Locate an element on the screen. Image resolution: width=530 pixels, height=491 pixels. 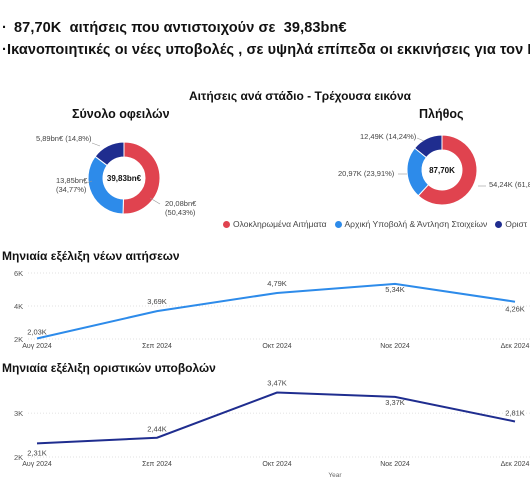
donut-data-label: (34,77%) is located at coordinates (71, 189).